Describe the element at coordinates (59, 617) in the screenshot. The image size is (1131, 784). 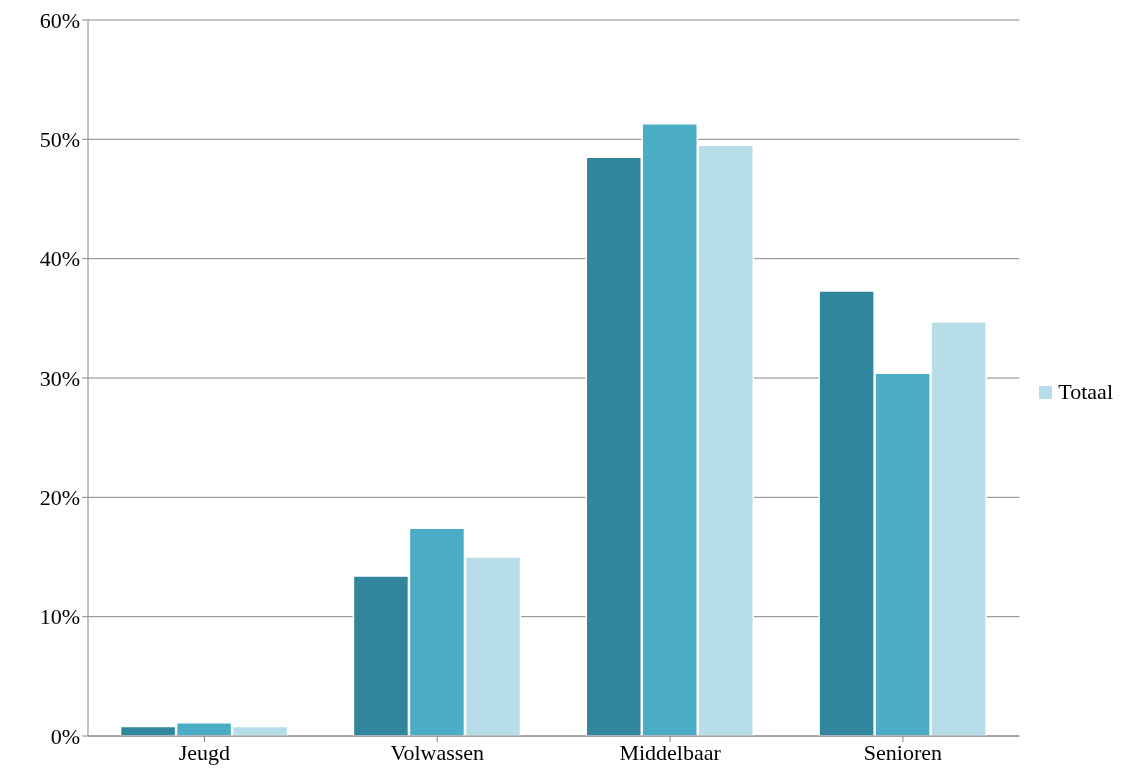
I see `y-tick-label: 10%` at that location.